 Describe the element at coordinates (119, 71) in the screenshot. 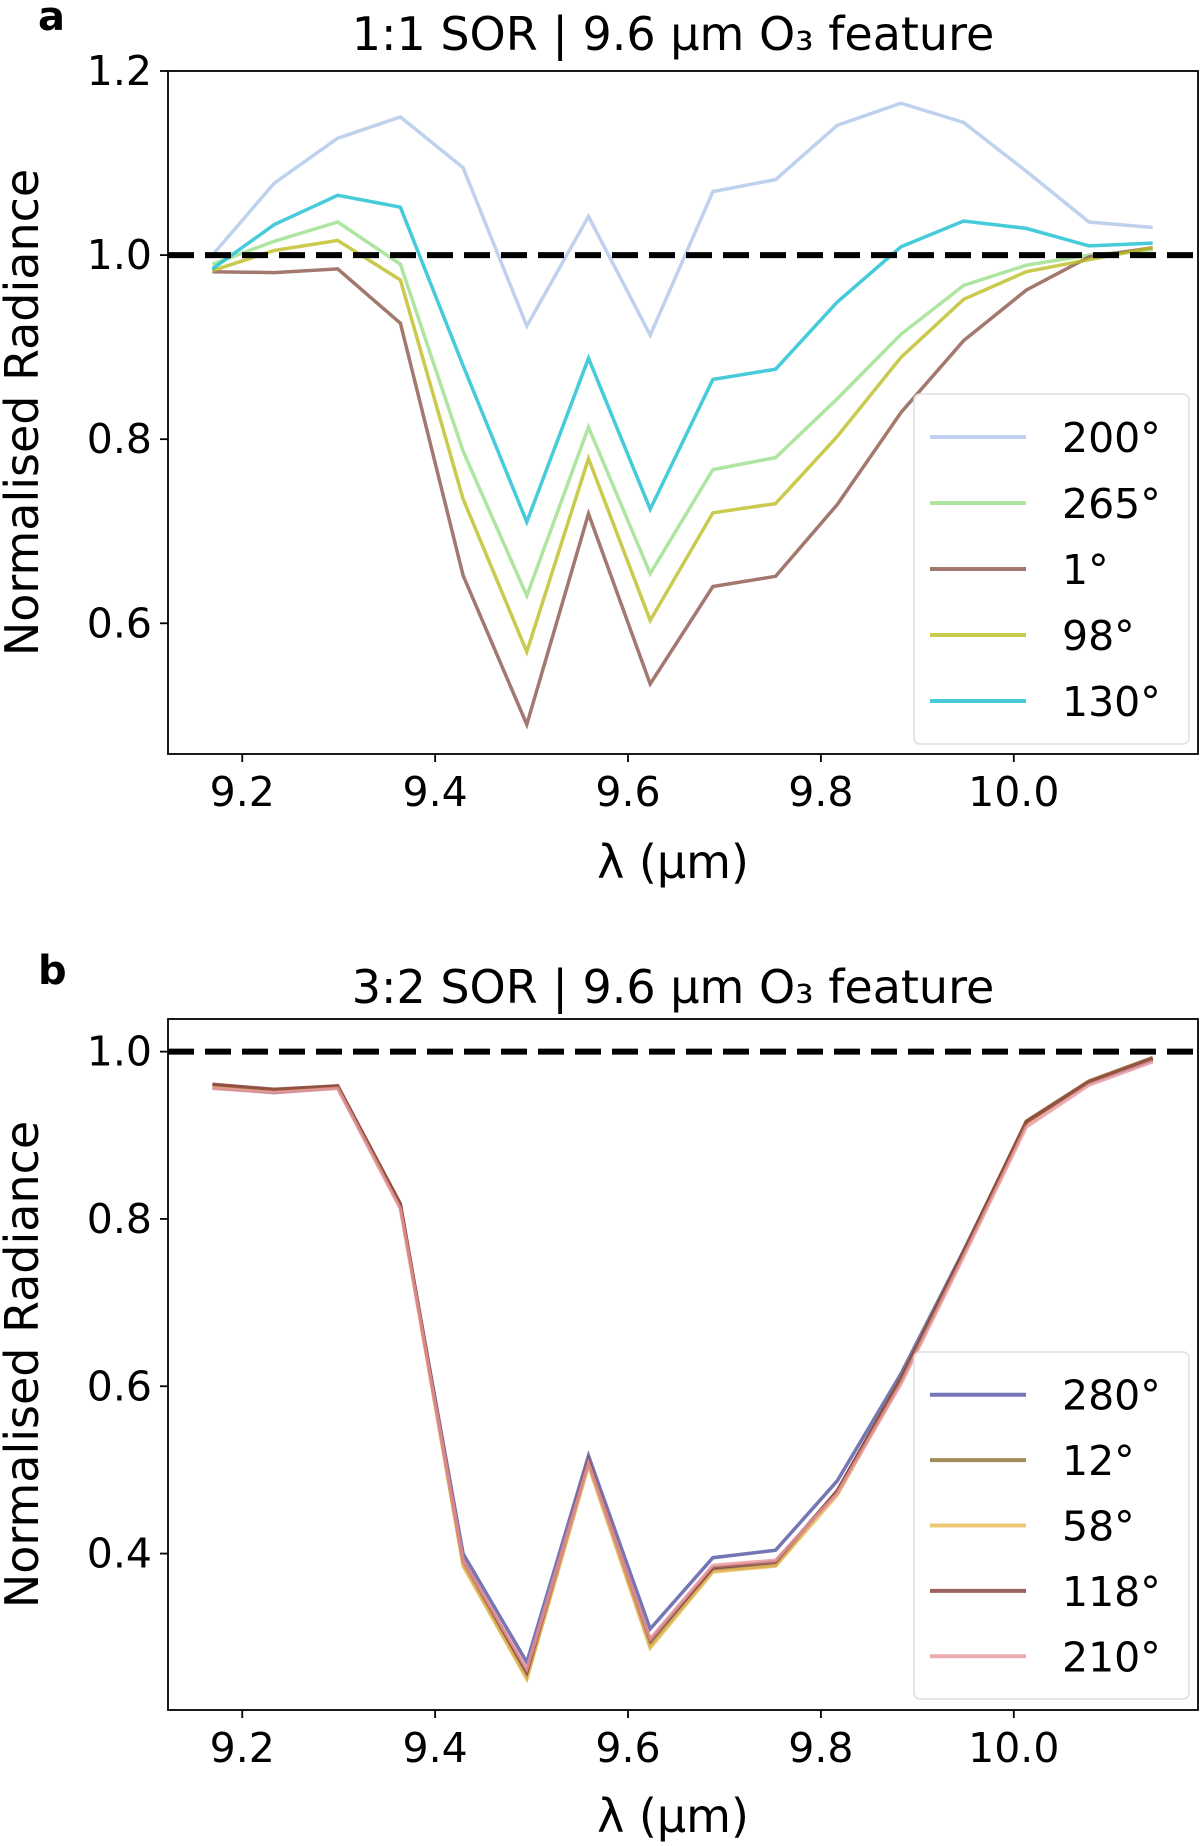

I see `y-tick-label: 1.2` at that location.